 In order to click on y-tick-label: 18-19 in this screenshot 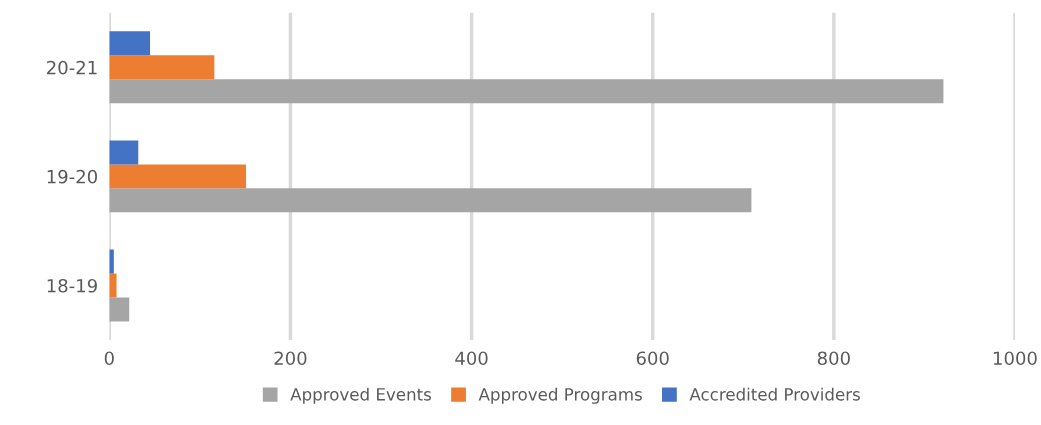, I will do `click(72, 285)`.